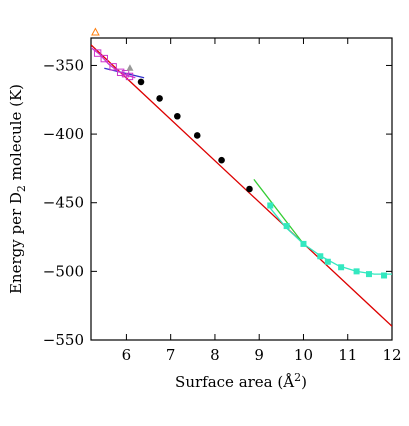 The width and height of the screenshot is (409, 426). Describe the element at coordinates (63, 340) in the screenshot. I see `y-tick-label: −550` at that location.